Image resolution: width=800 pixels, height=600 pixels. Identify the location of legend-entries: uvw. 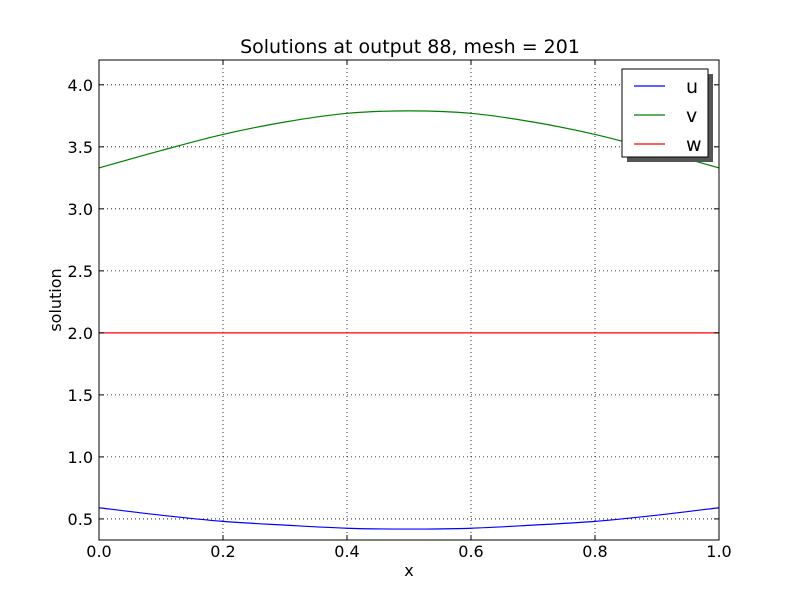
(668, 116).